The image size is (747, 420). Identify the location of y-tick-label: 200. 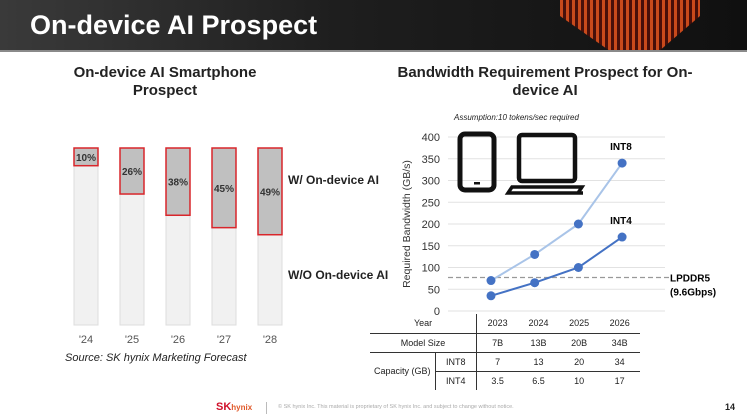
(431, 225).